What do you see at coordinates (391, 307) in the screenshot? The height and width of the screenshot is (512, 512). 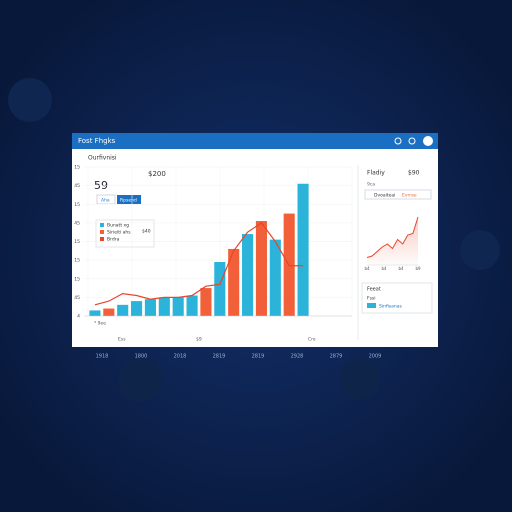 I see `info-link: Sinfisanas` at bounding box center [391, 307].